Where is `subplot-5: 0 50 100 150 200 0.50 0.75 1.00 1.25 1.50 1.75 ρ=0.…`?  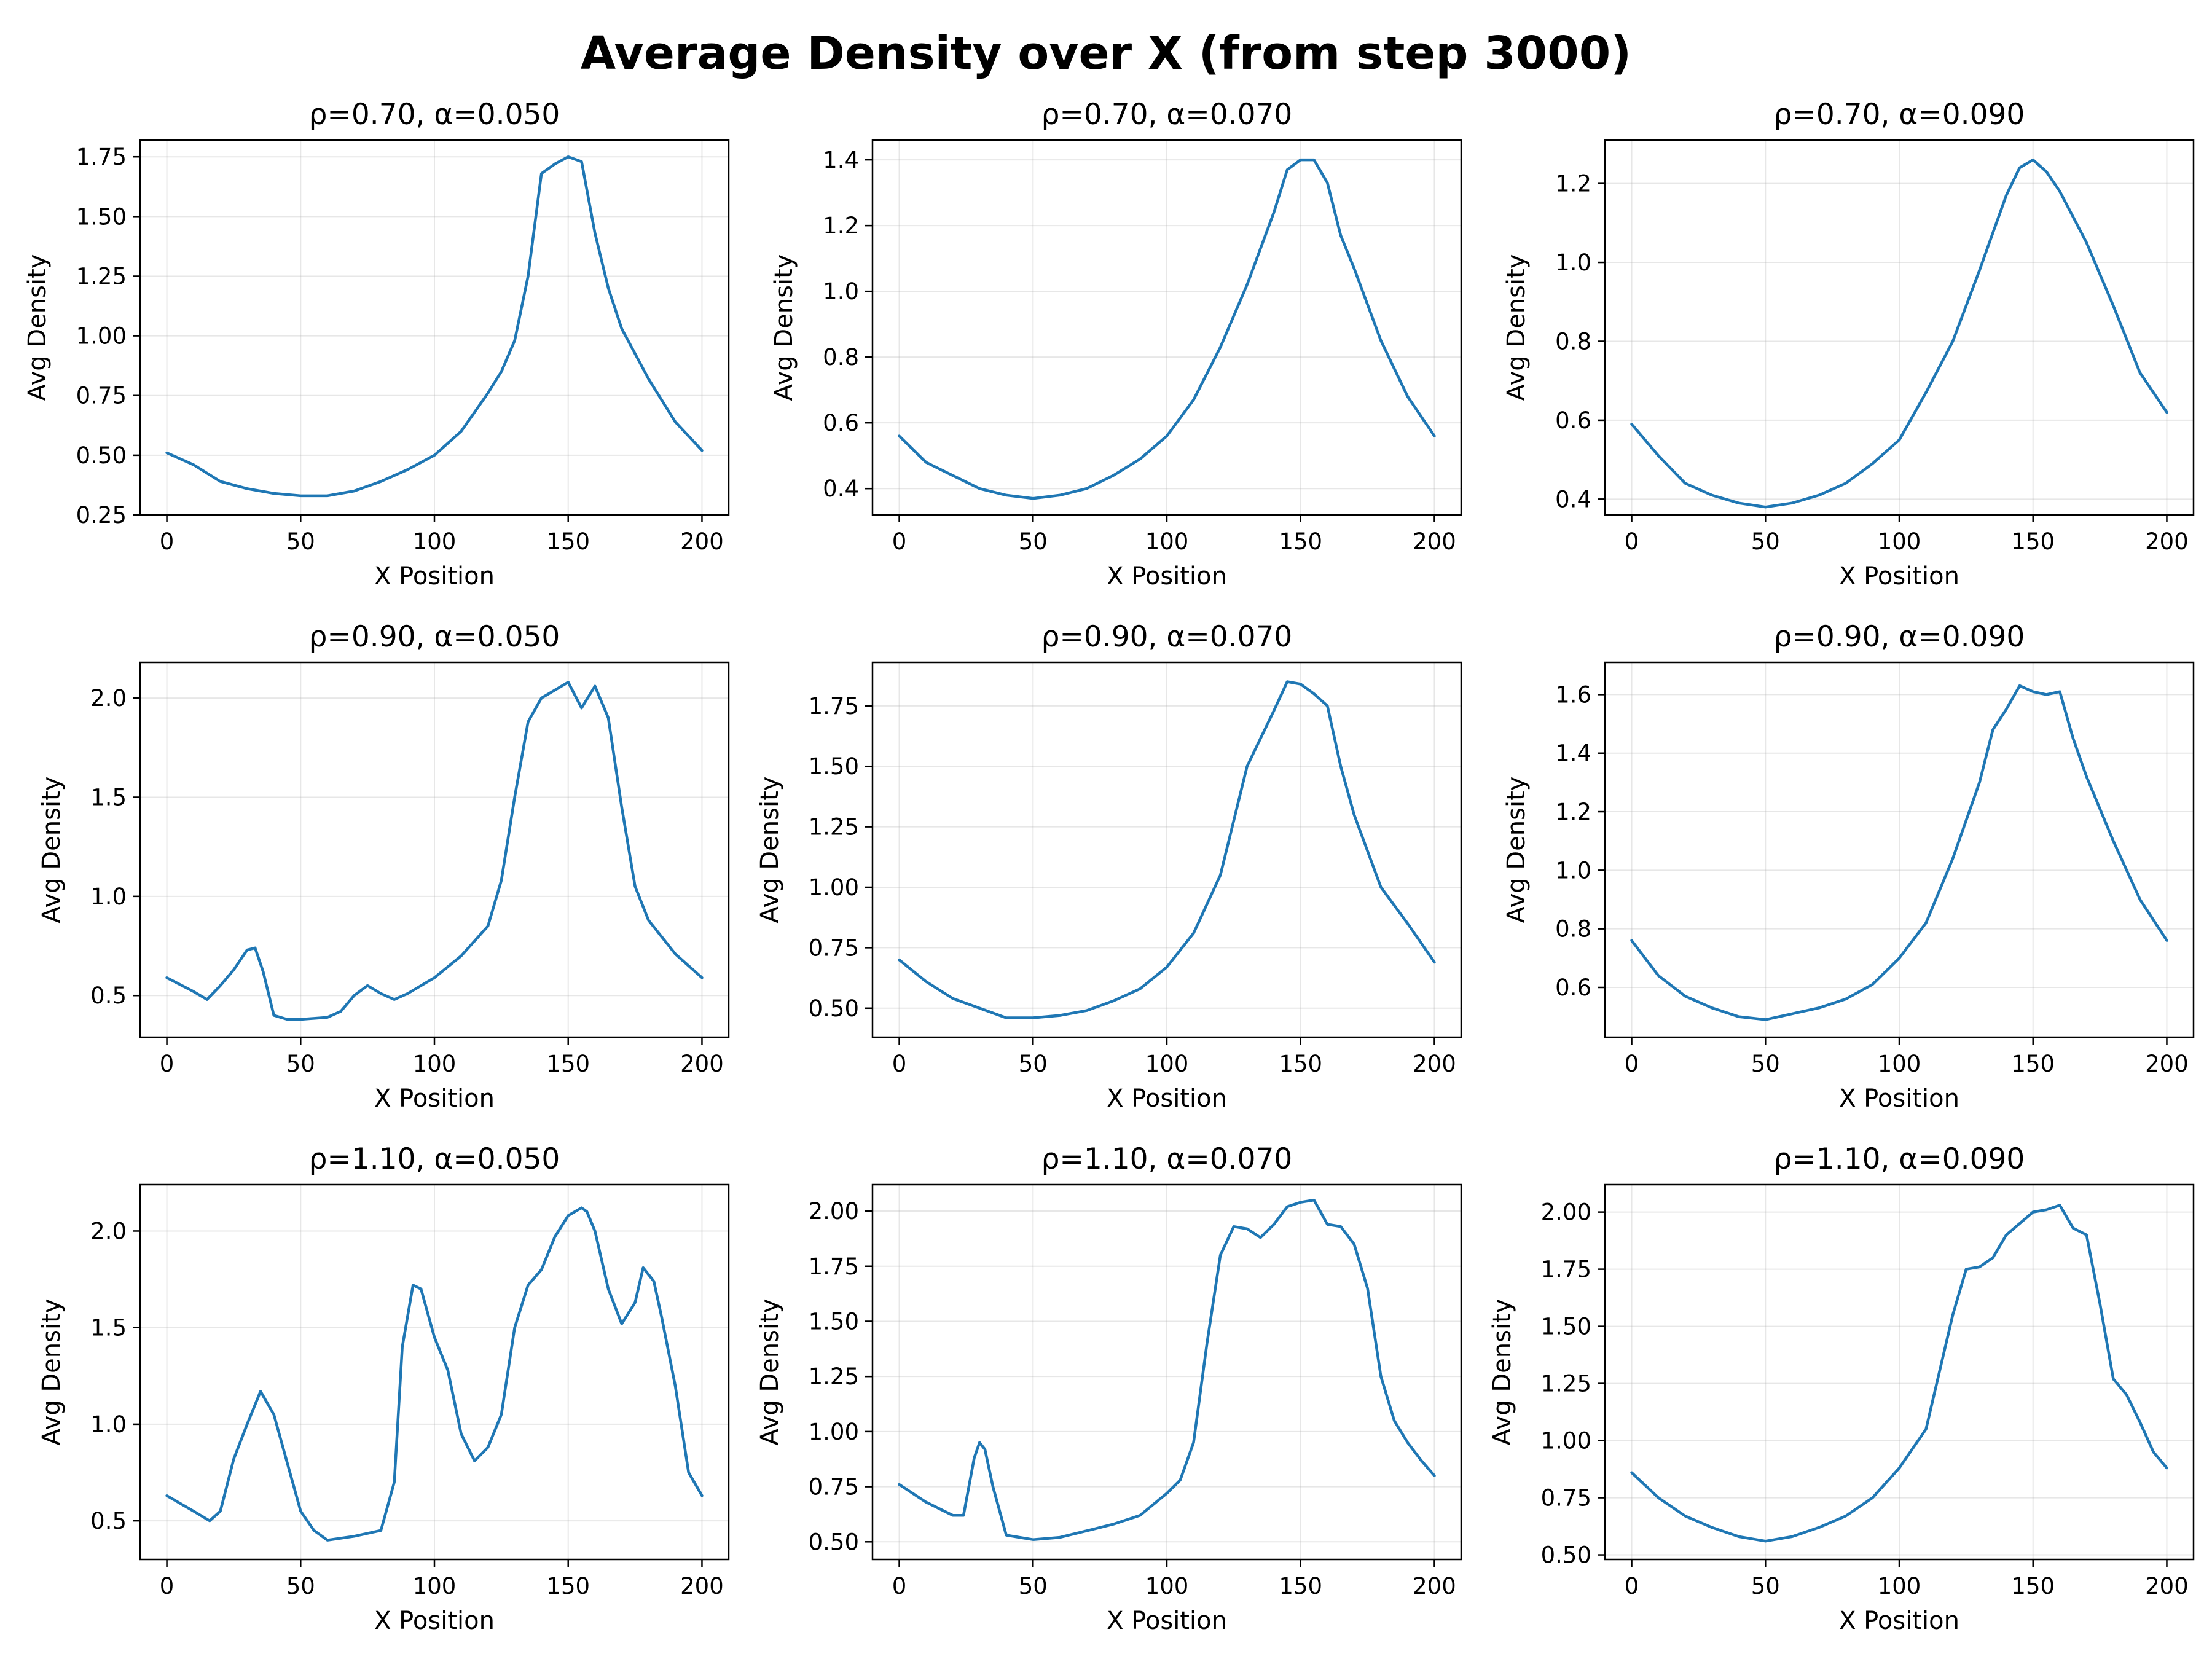
subplot-5: 0 50 100 150 200 0.50 0.75 1.00 1.25 1.50 1.75 ρ=0.… is located at coordinates (1109, 866).